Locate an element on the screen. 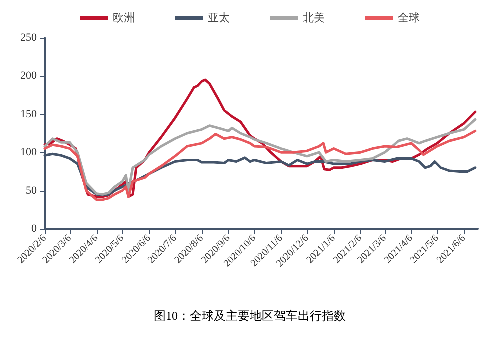  y-tick-label: 50 is located at coordinates (32, 190).